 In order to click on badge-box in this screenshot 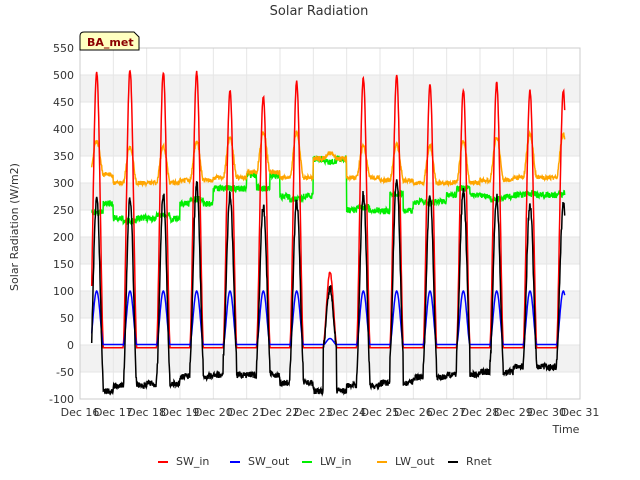, I will do `click(109, 41)`.